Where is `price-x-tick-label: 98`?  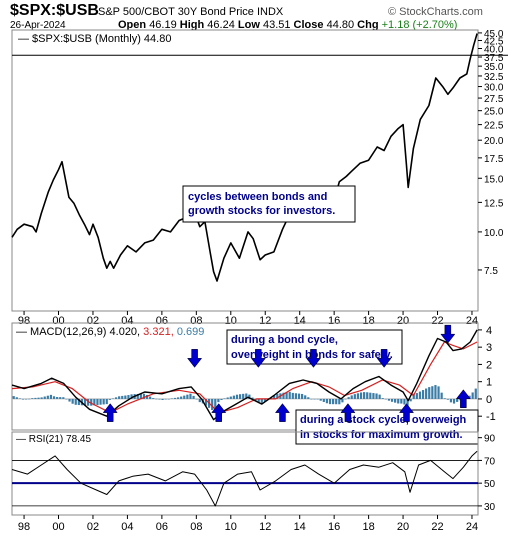 price-x-tick-label: 98 is located at coordinates (24, 321).